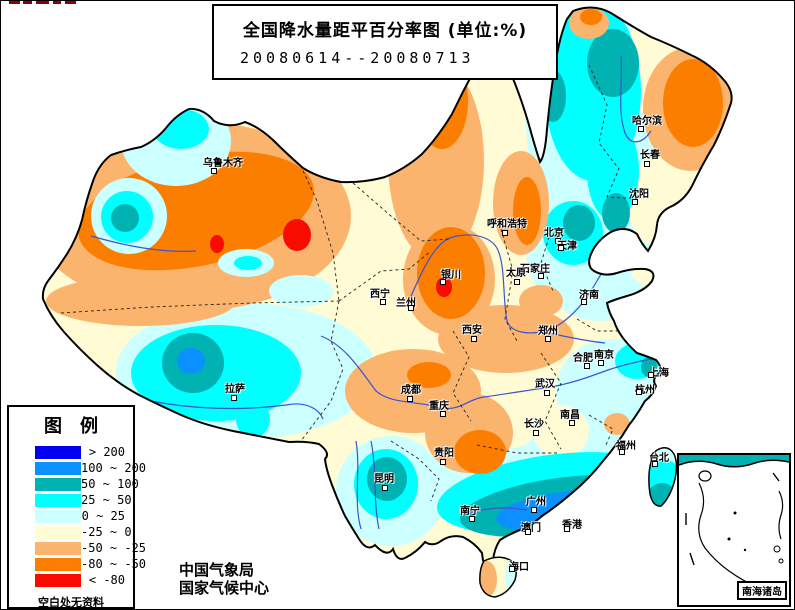 The width and height of the screenshot is (795, 610). I want to click on legend-row: -80 ~ -50, so click(77, 564).